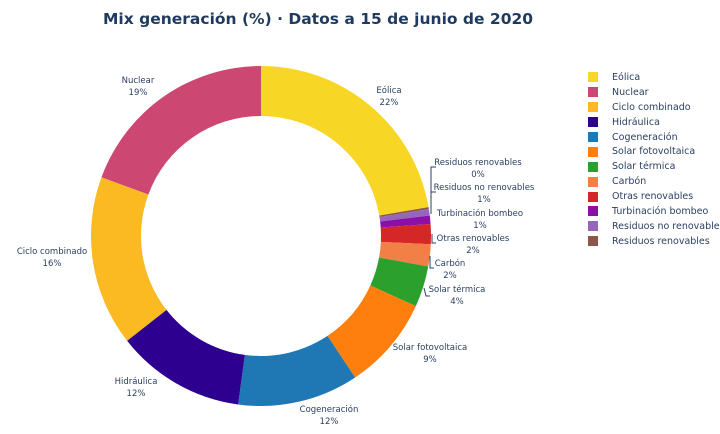  I want to click on legend-item-hidraulica: Hidráulica, so click(654, 122).